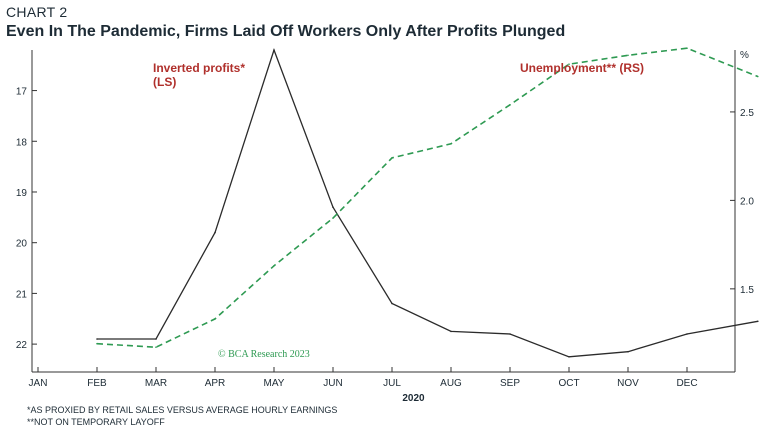 The height and width of the screenshot is (429, 762). What do you see at coordinates (392, 383) in the screenshot?
I see `x-tick-label: JUL` at bounding box center [392, 383].